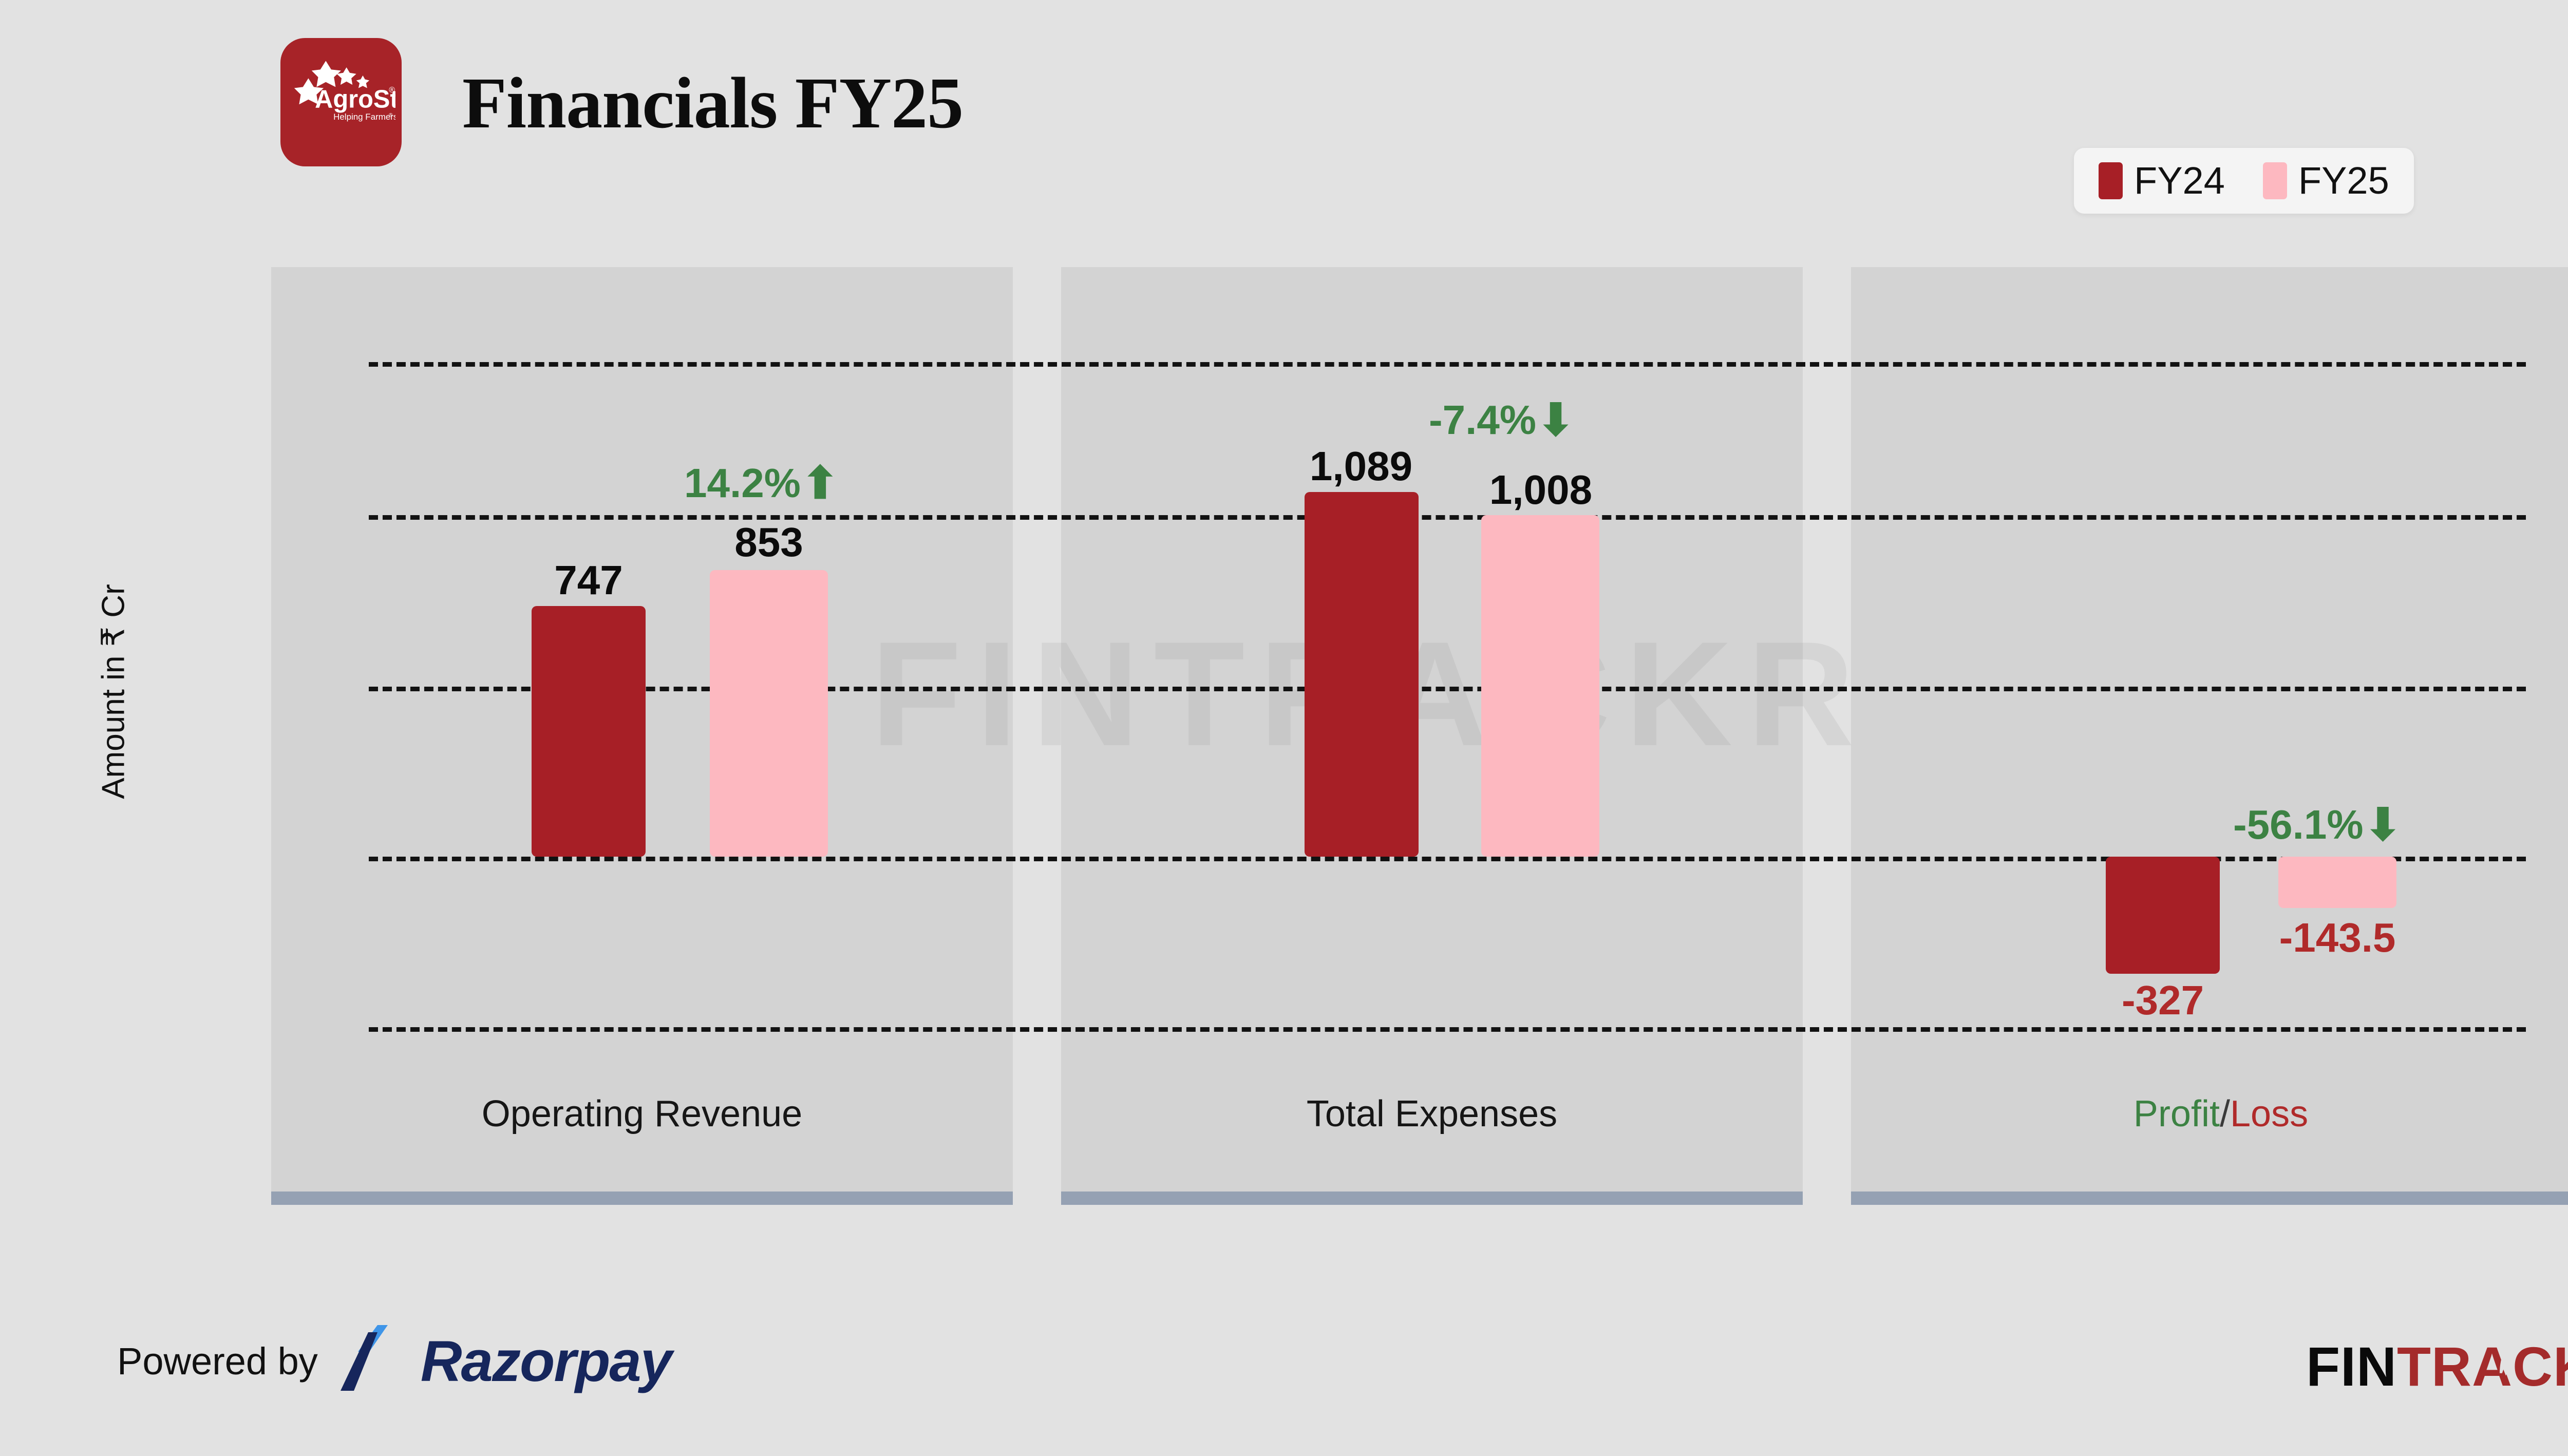 The width and height of the screenshot is (2568, 1456). I want to click on bar-fy25-total-expenses, so click(1540, 686).